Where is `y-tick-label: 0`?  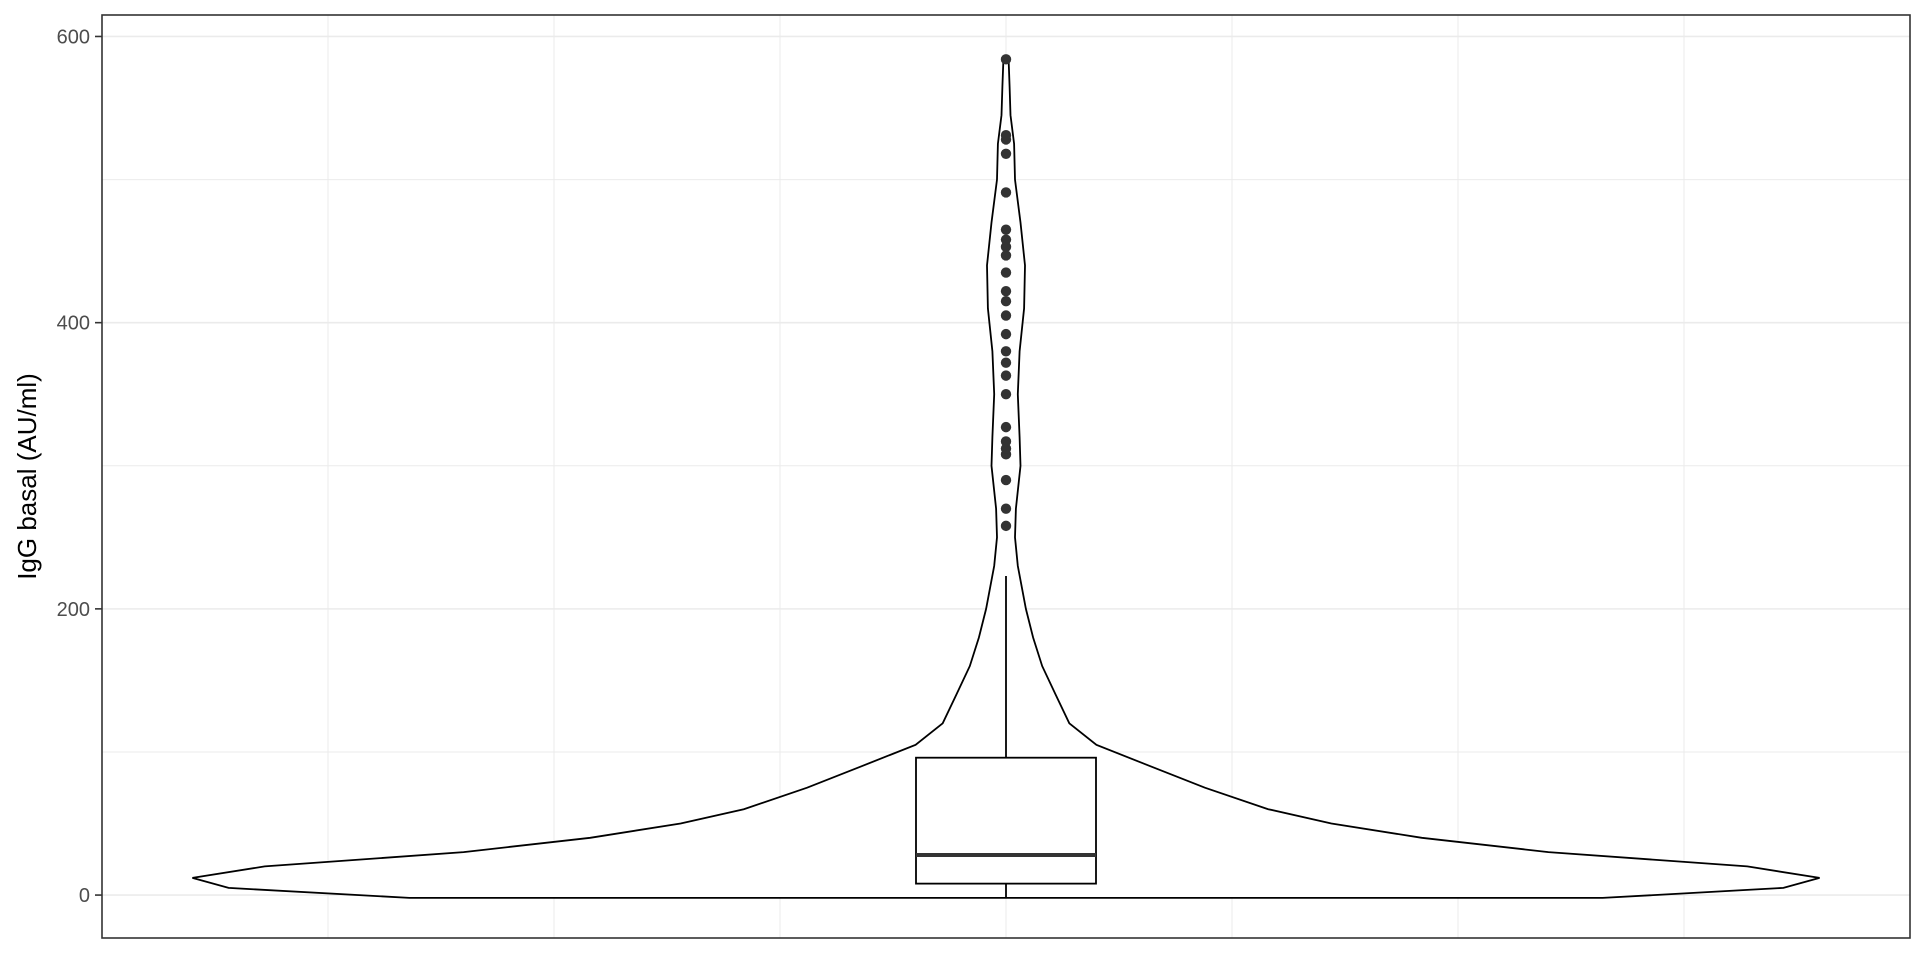
y-tick-label: 0 is located at coordinates (84, 896).